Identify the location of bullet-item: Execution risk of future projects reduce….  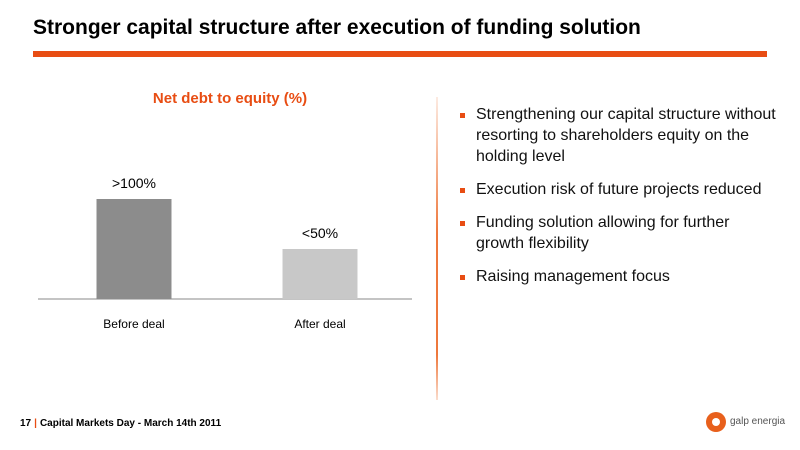
(618, 189).